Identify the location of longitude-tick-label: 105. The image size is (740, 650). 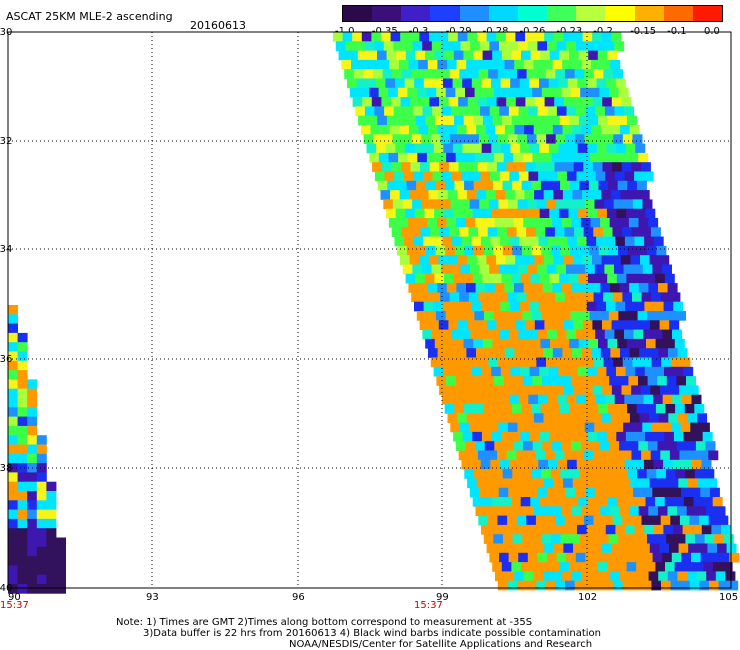
(729, 597).